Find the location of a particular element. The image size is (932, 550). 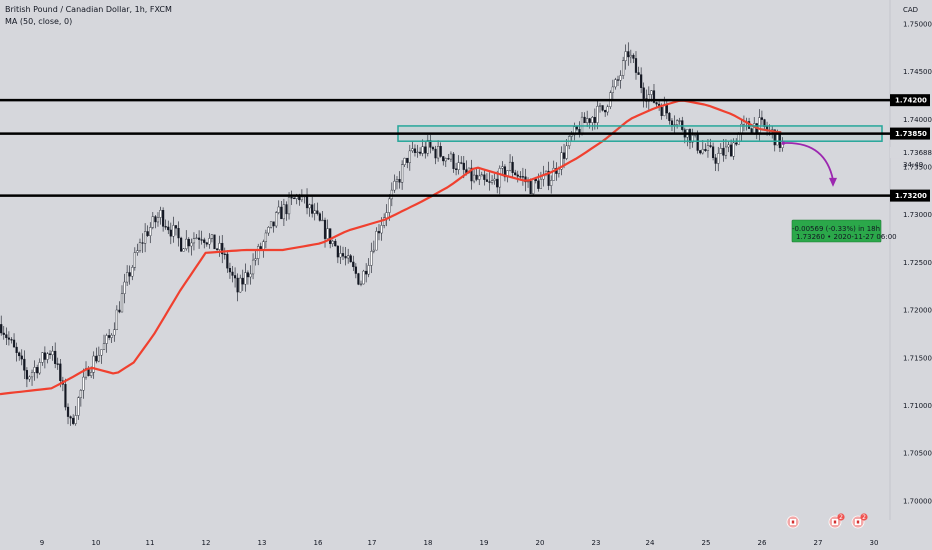

event-count-badge is located at coordinates (841, 517).